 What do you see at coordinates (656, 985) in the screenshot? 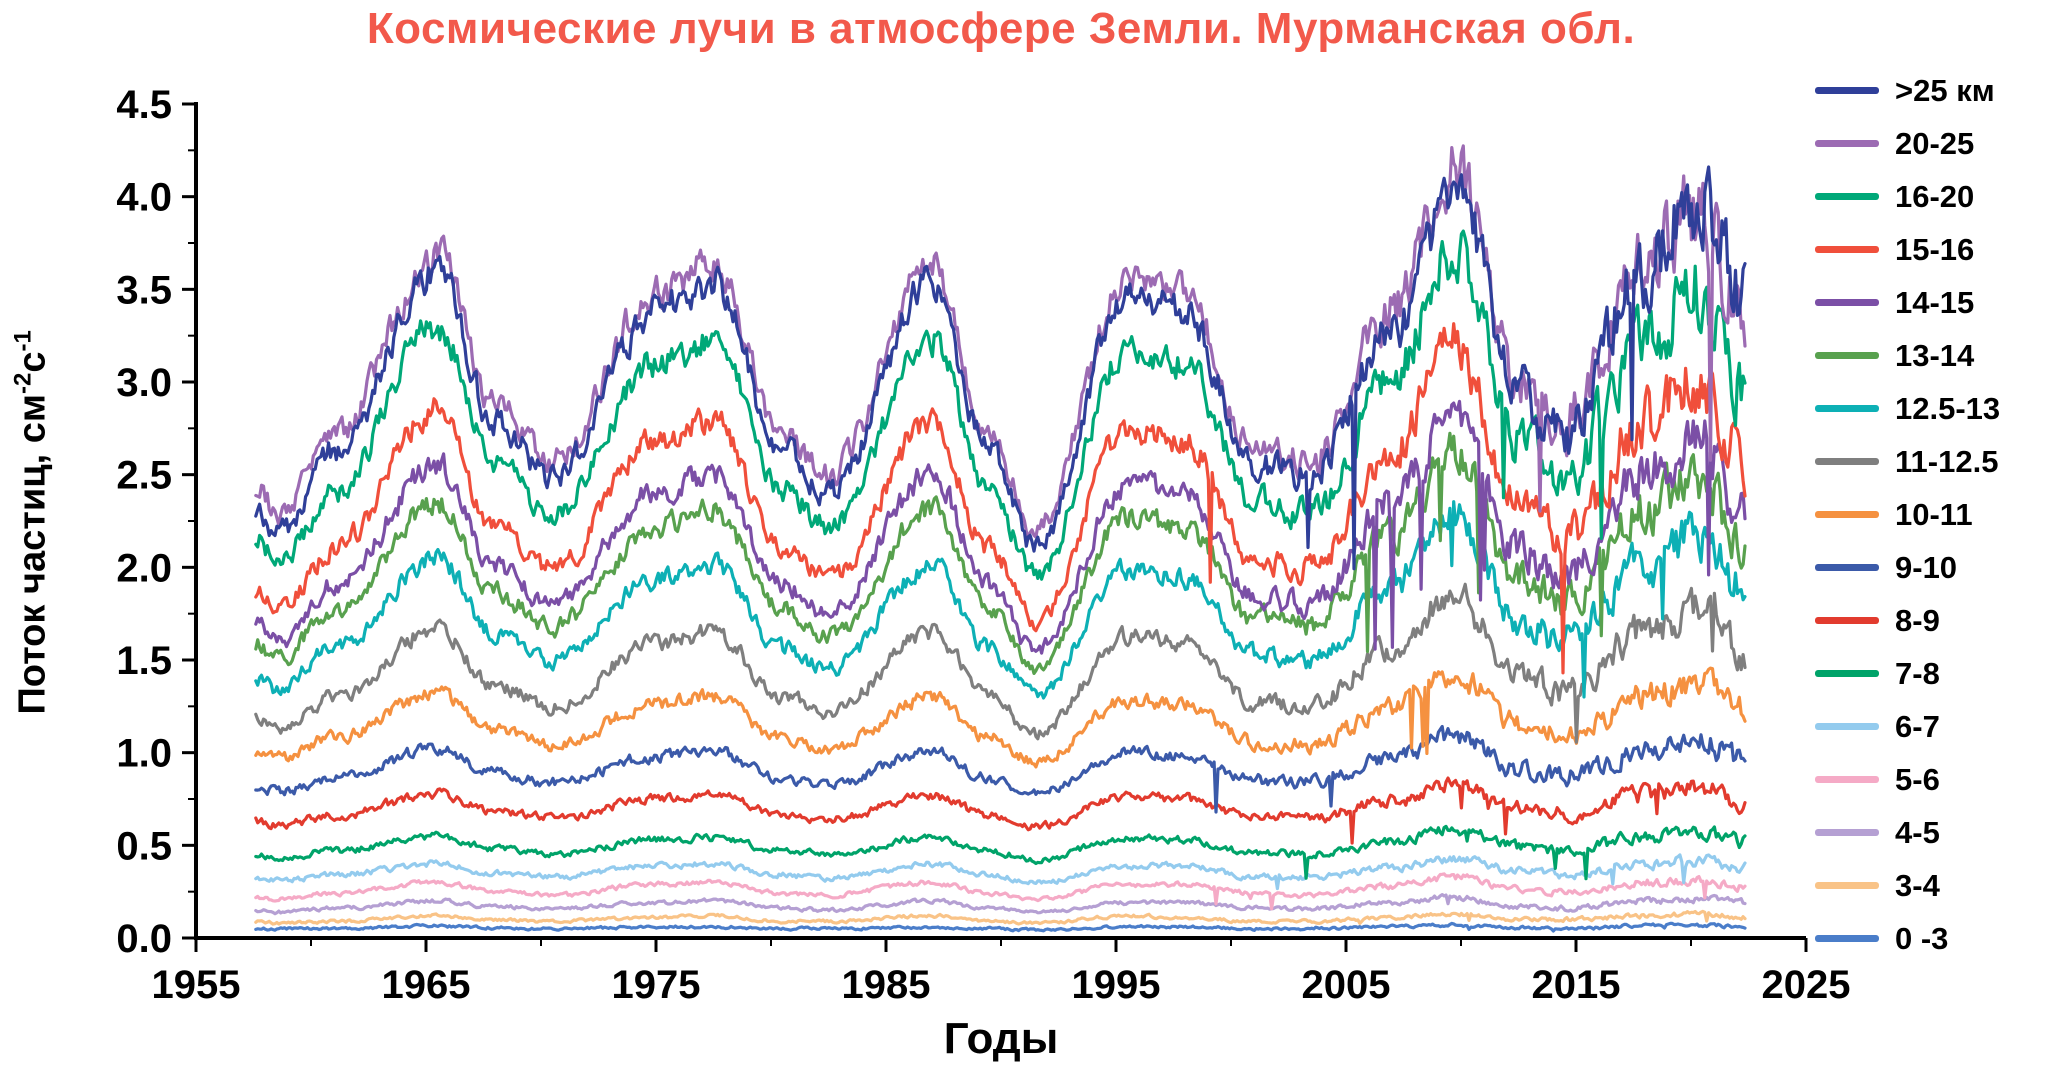
I see `x-tick-label: 1975` at bounding box center [656, 985].